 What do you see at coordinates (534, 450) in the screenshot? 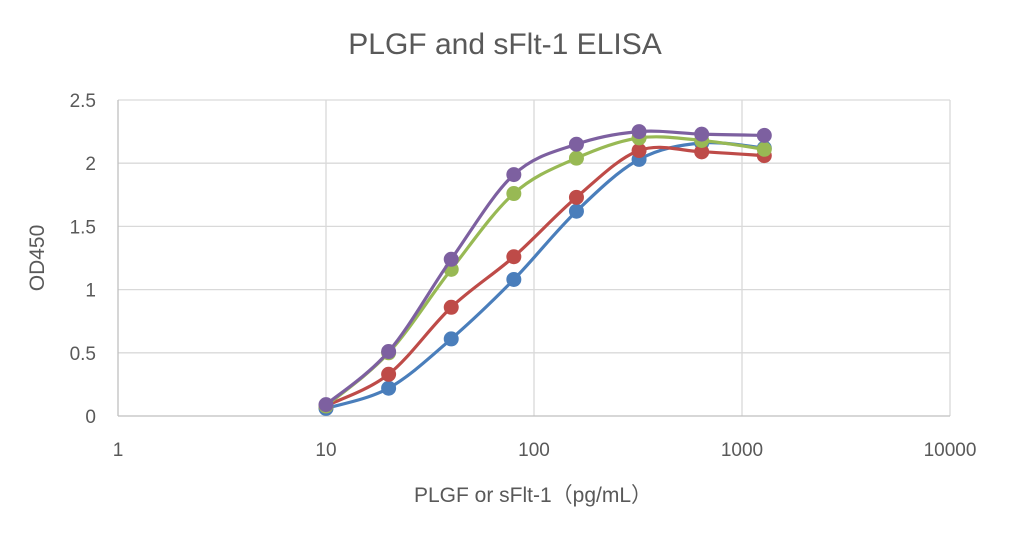
I see `x-tick-label: 100` at bounding box center [534, 450].